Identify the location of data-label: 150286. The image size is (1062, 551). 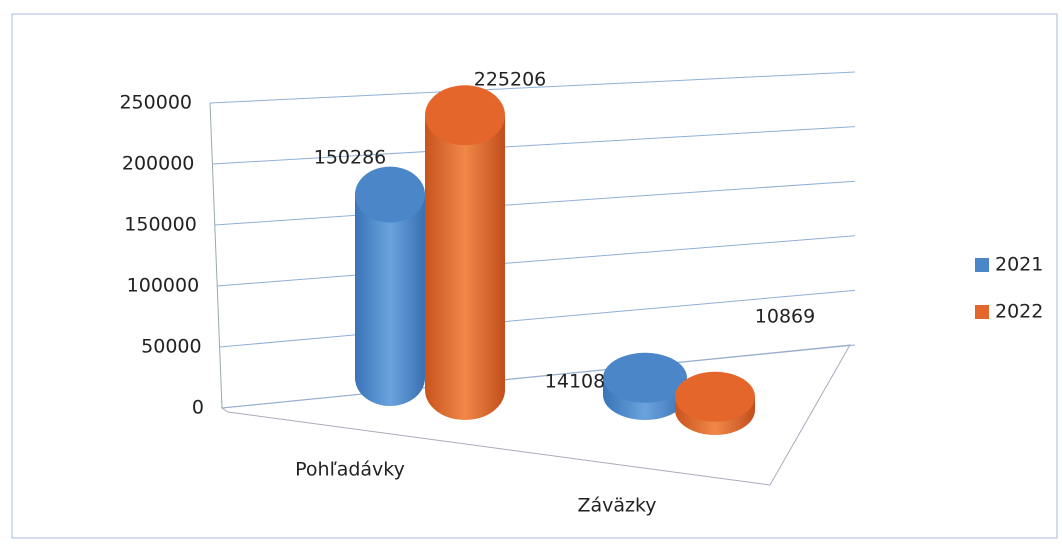
(350, 158).